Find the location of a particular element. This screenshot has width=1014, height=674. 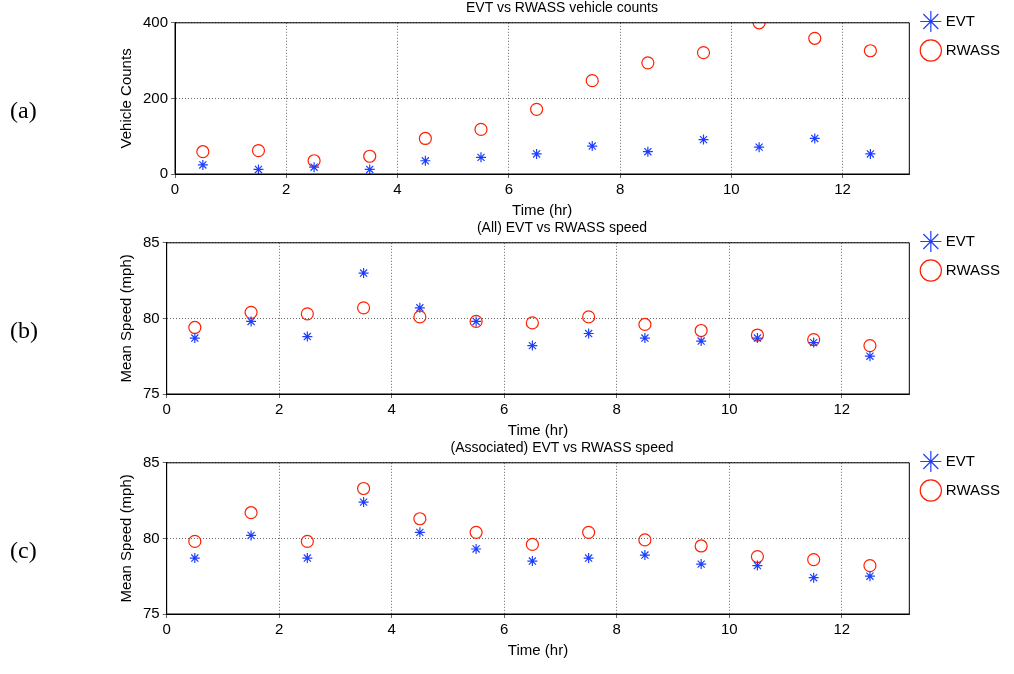

x-tick-label: 0 is located at coordinates (175, 189).